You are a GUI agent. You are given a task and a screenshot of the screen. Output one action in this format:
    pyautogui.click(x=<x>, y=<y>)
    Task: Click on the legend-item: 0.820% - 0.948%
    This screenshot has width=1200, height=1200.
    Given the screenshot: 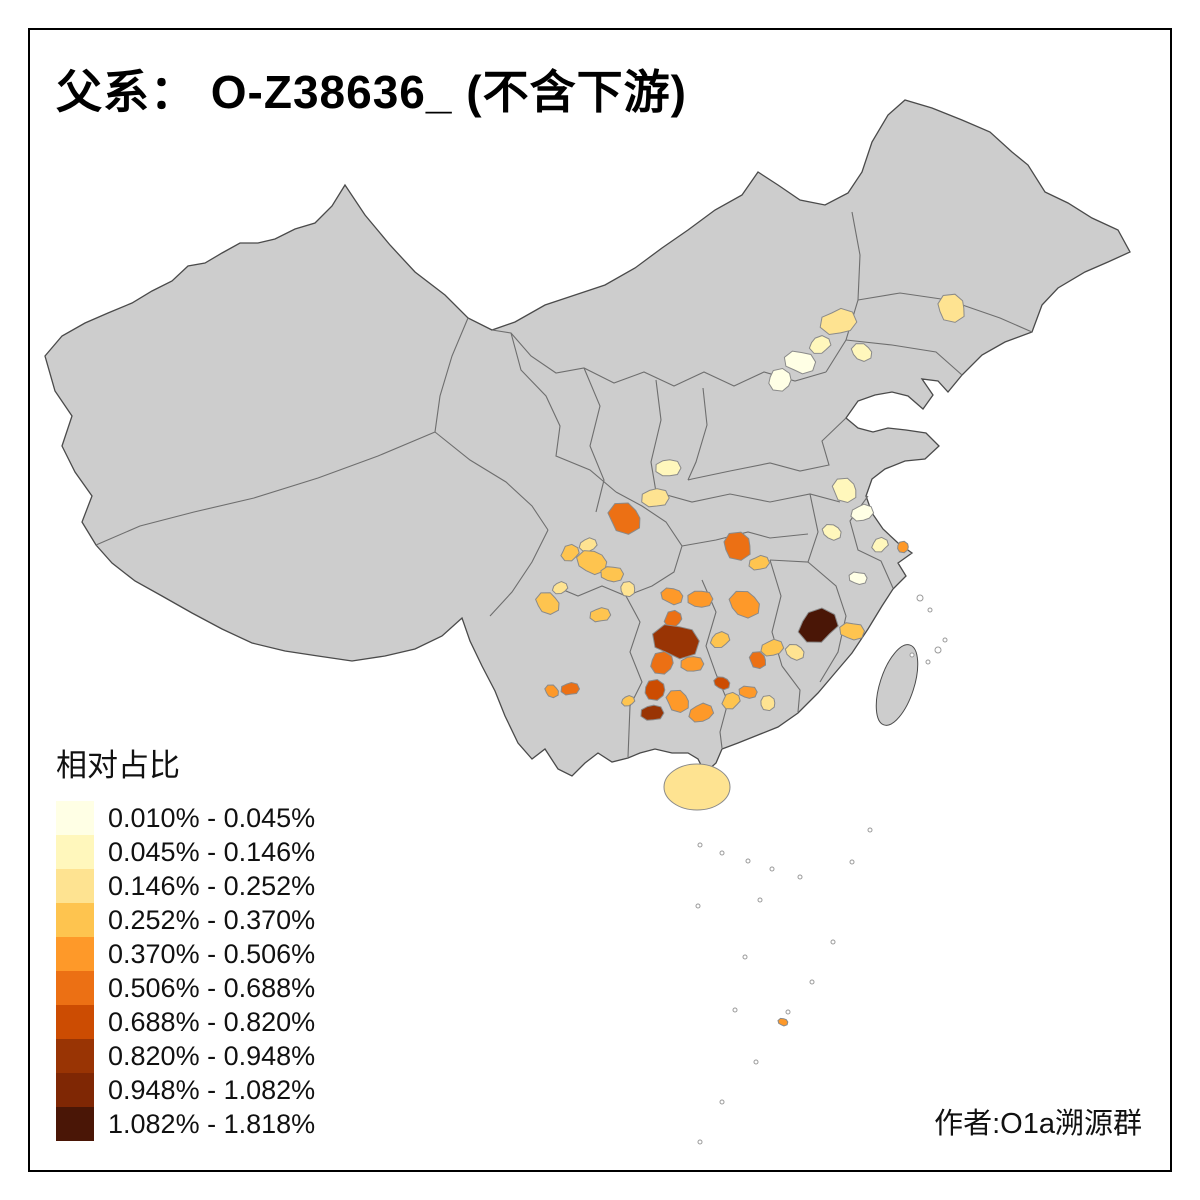 What is the action you would take?
    pyautogui.click(x=185, y=1056)
    